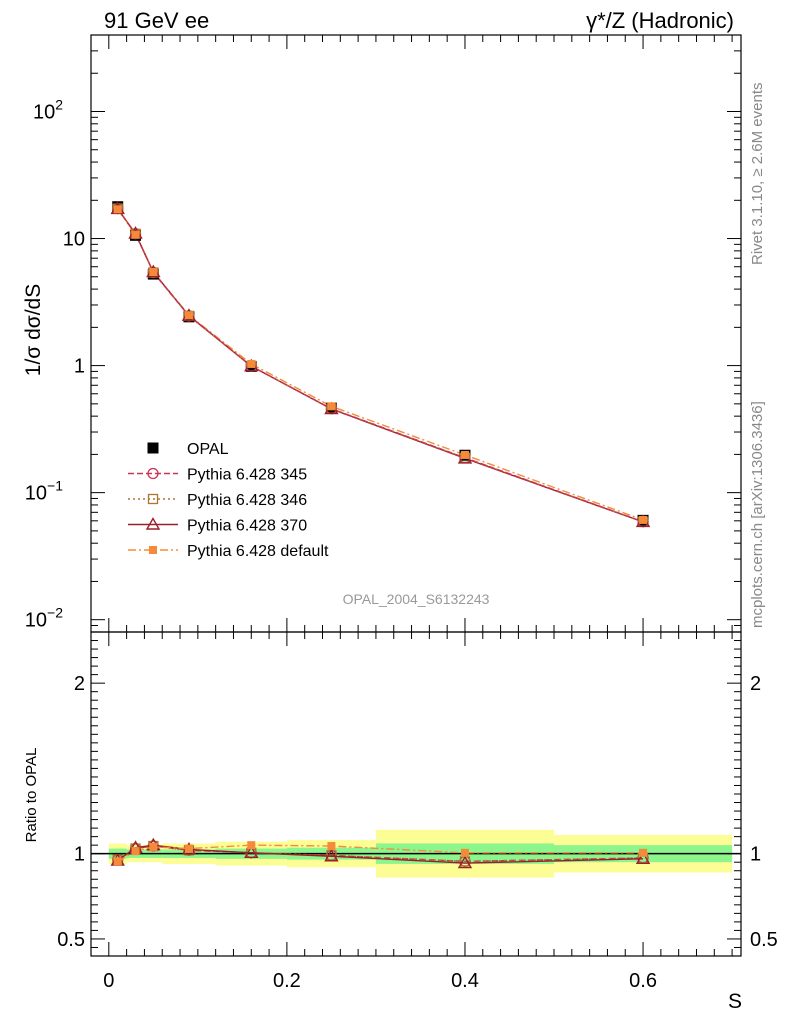 The width and height of the screenshot is (786, 1024). Describe the element at coordinates (247, 526) in the screenshot. I see `legend-label-p370: Pythia 6.428 370` at that location.